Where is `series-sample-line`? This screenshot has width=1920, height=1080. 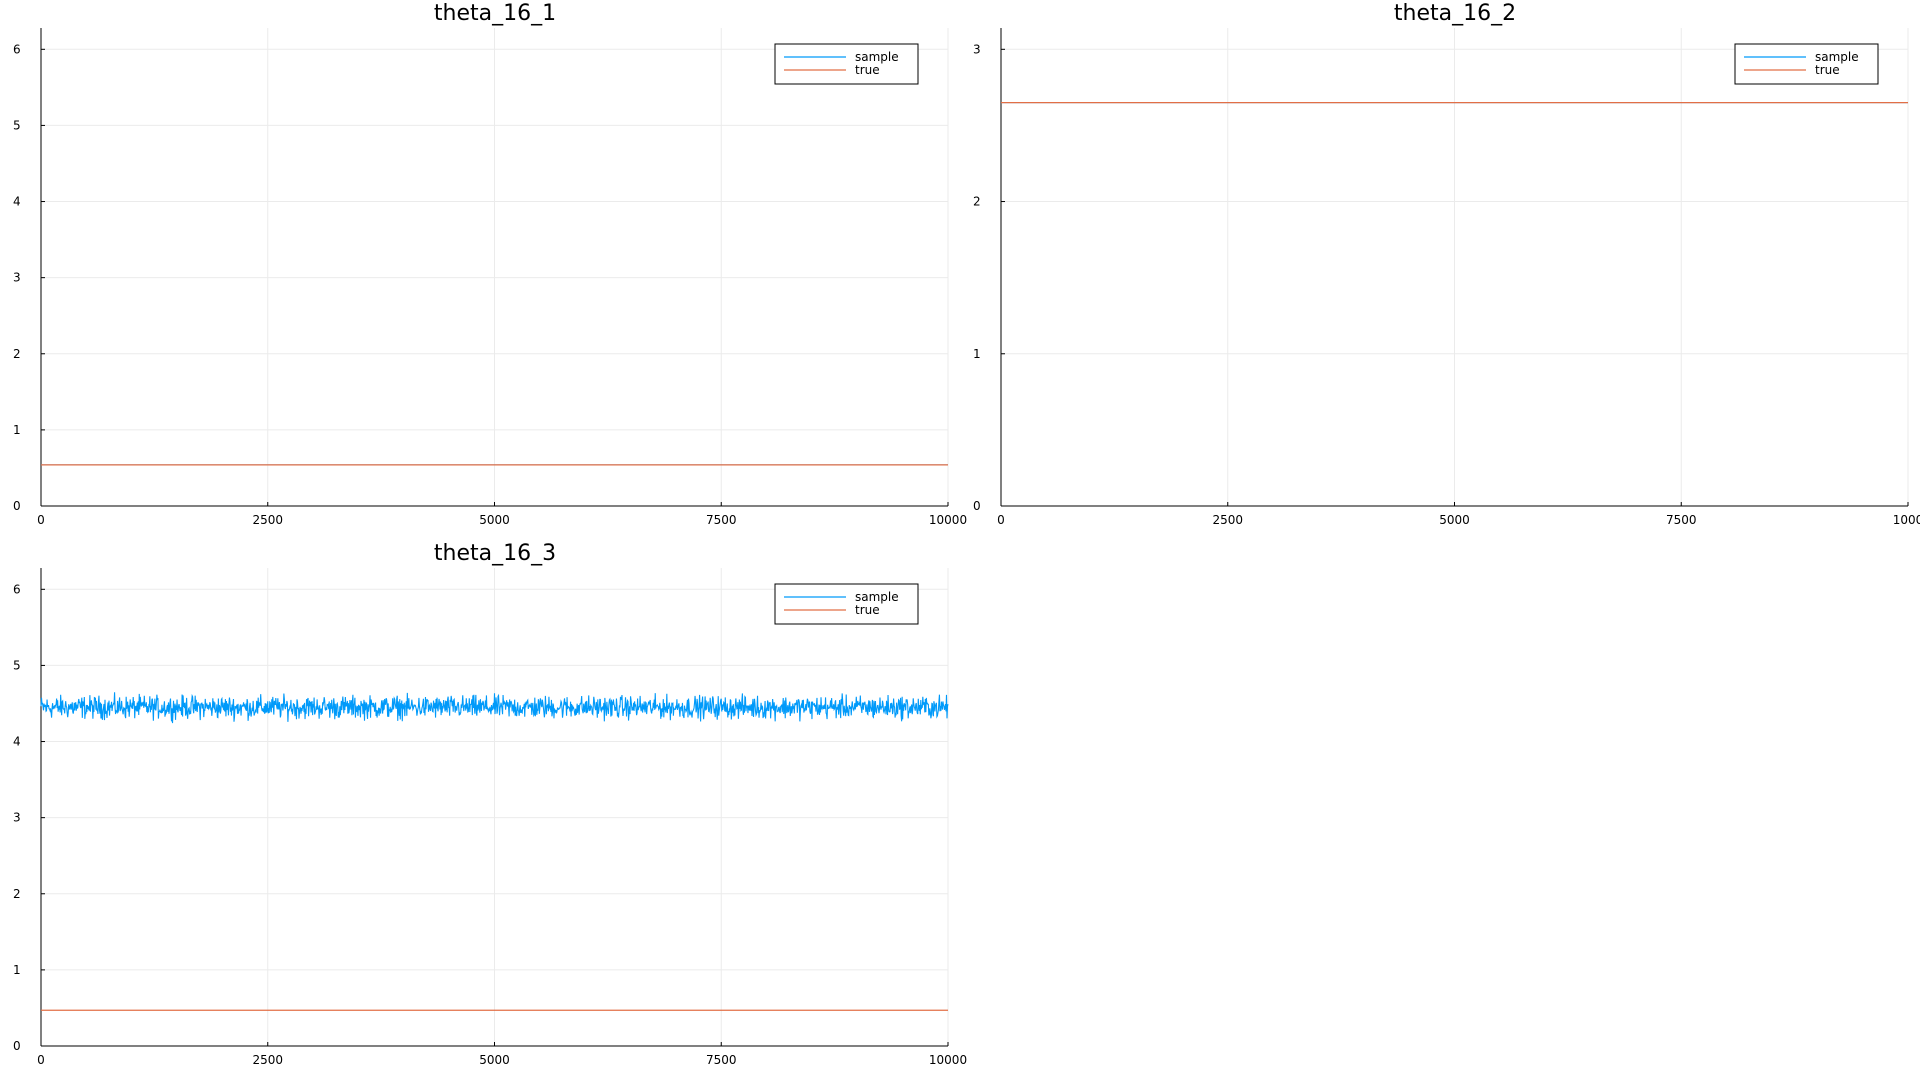
series-sample-line is located at coordinates (494, 708).